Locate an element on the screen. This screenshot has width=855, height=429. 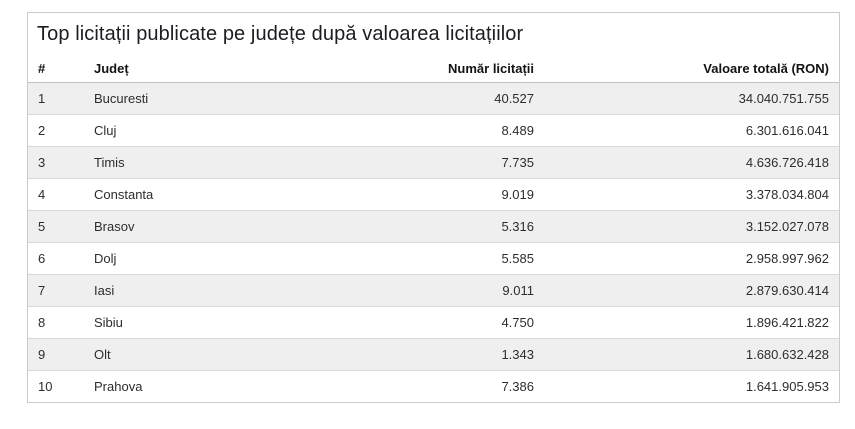
valoare-totala-cell: 3.378.034.804 is located at coordinates (691, 194).